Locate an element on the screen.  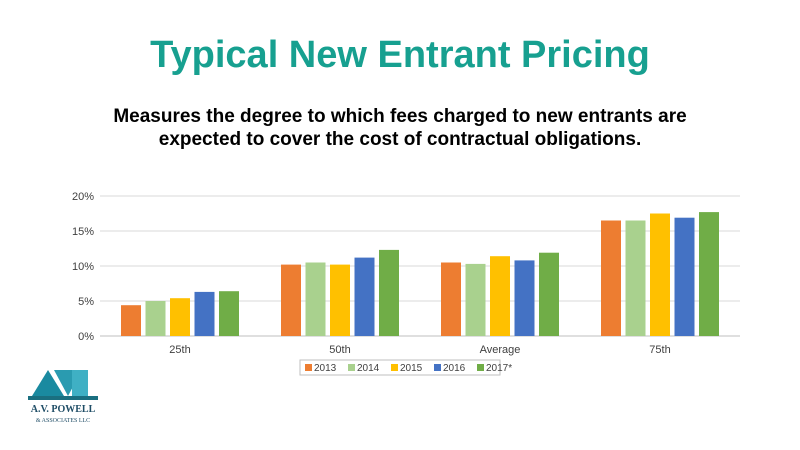
logo-a-shape is located at coordinates (48, 383).